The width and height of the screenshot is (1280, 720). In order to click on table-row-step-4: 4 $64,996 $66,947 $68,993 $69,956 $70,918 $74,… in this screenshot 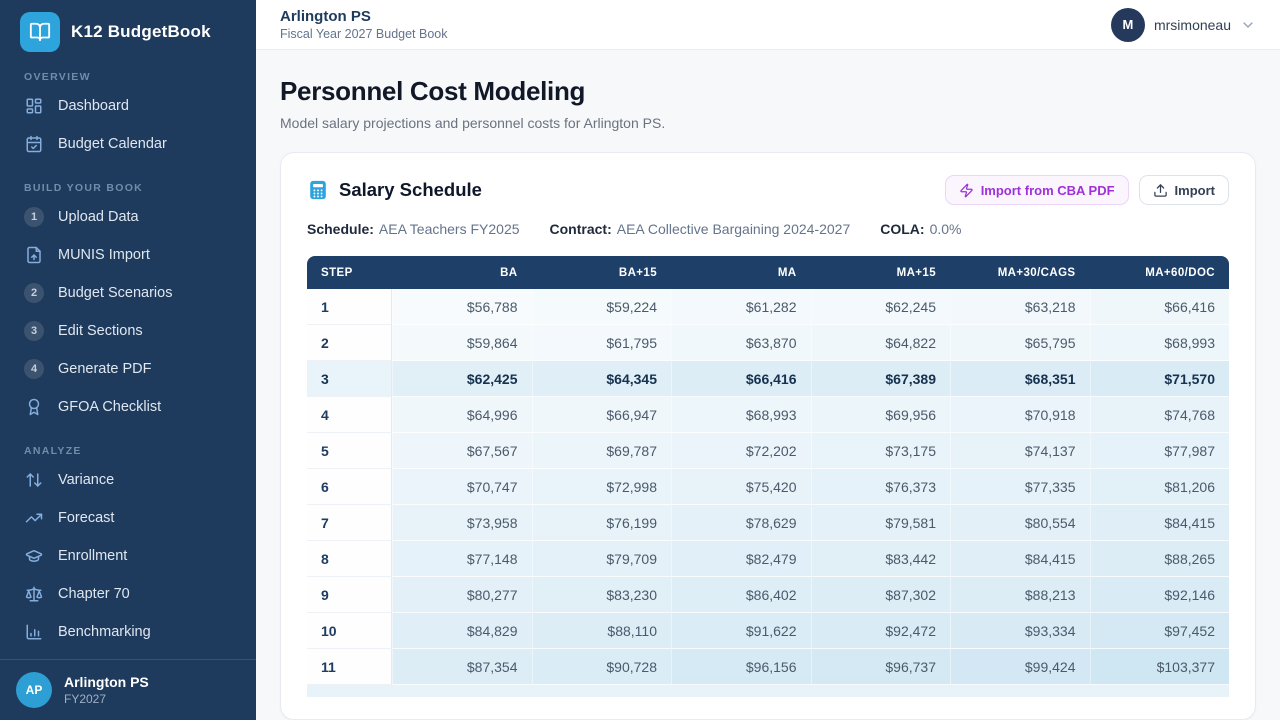, I will do `click(768, 415)`.